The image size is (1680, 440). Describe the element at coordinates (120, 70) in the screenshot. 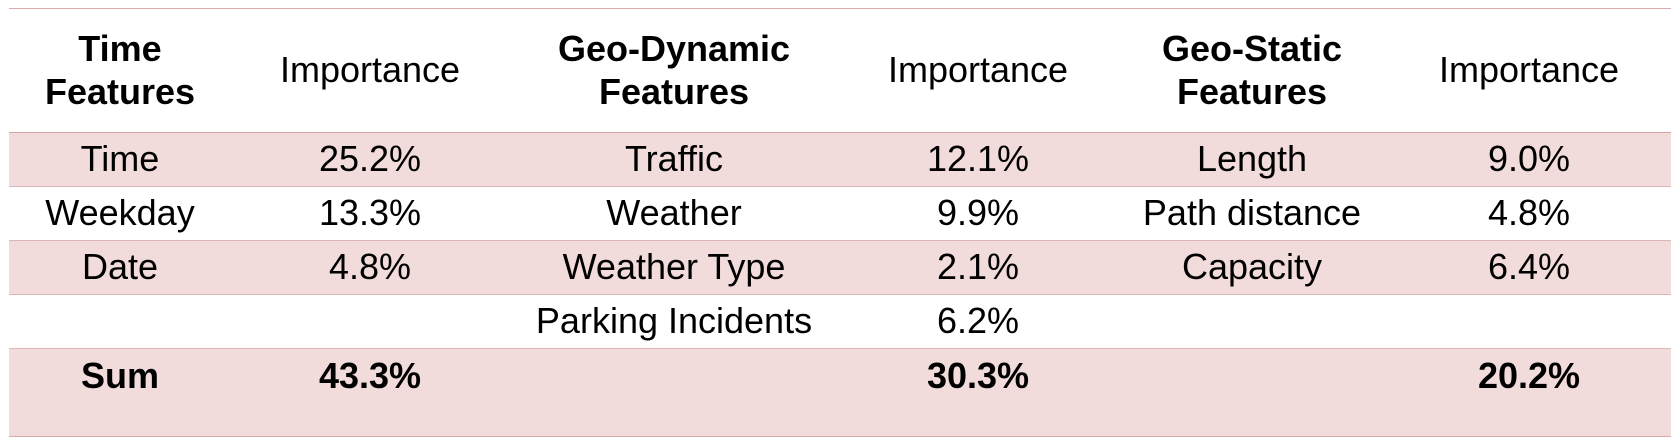

I see `header-time-features: Time Features` at that location.